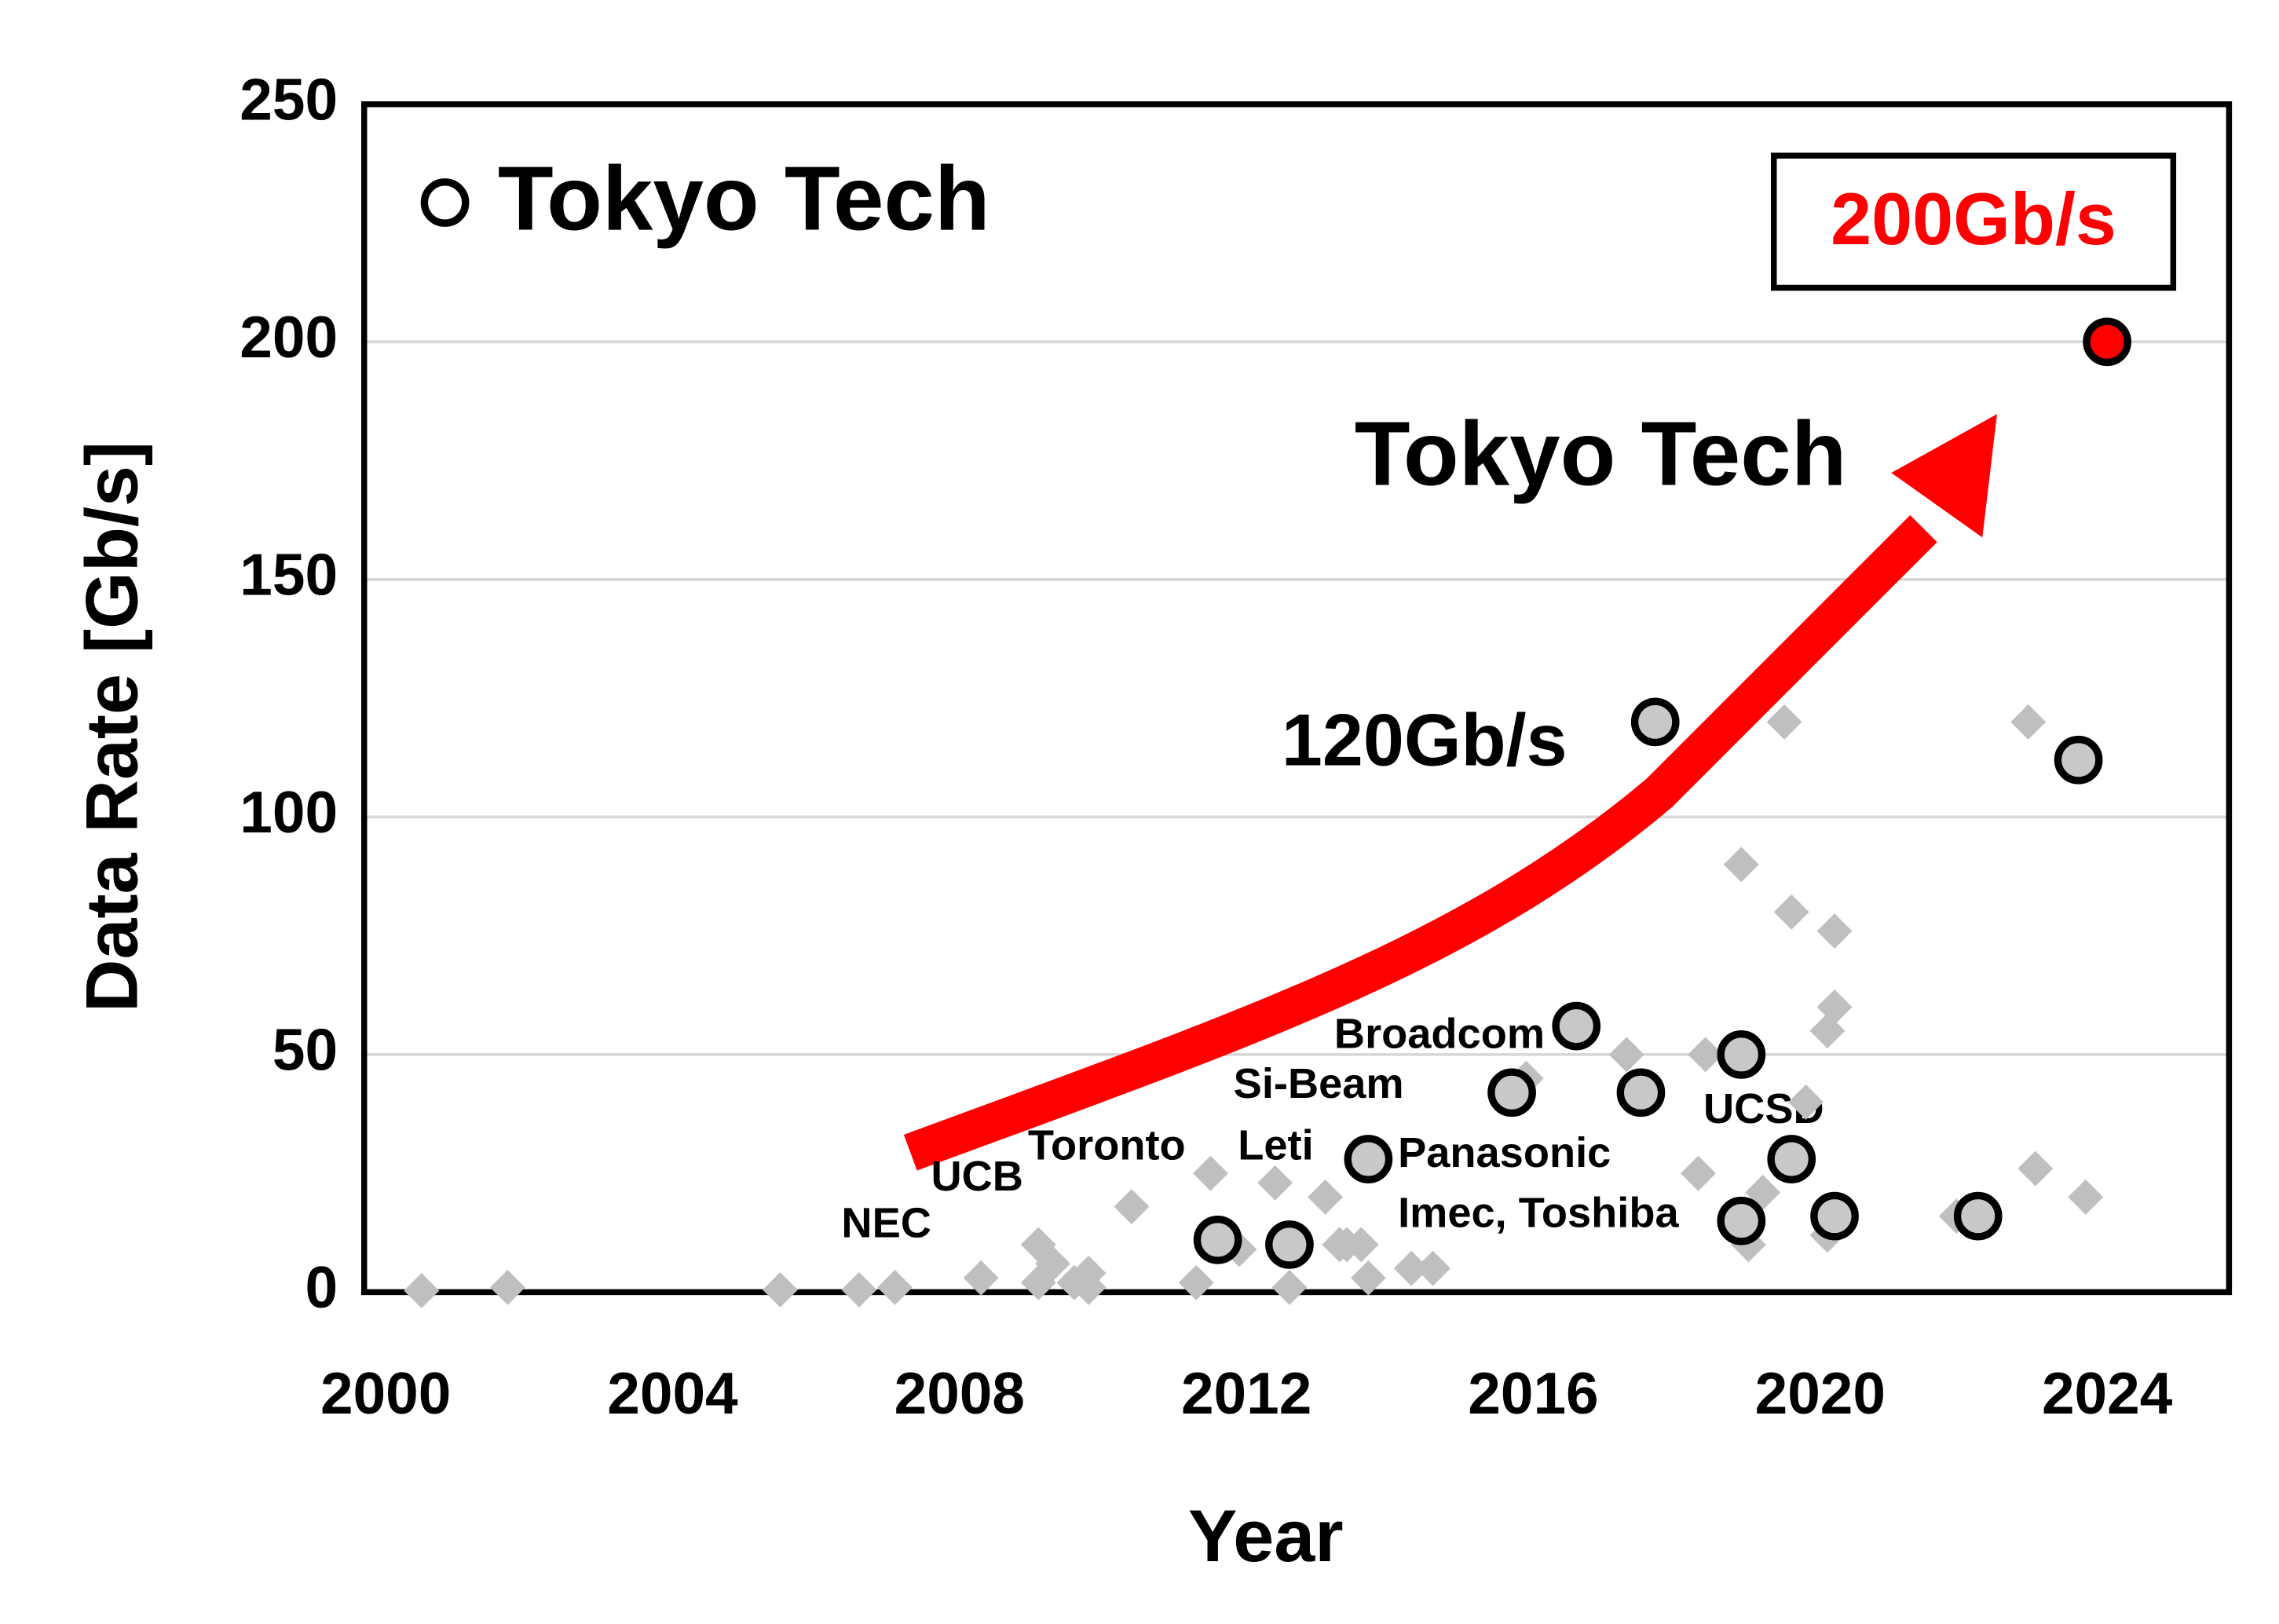 The width and height of the screenshot is (2279, 1624). I want to click on annotation: Tokyo Tech, so click(1601, 454).